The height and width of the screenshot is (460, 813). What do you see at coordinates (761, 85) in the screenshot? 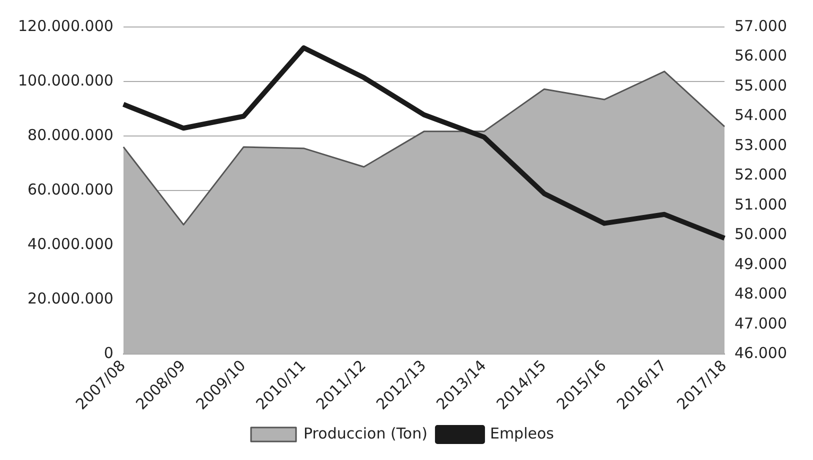
I see `y2-tick-label: 55.000` at bounding box center [761, 85].